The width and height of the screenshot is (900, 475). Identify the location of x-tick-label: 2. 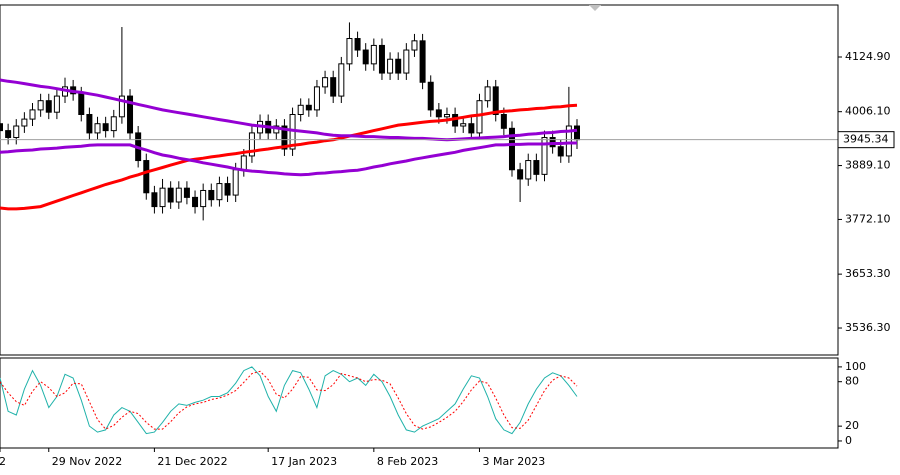
(3, 461).